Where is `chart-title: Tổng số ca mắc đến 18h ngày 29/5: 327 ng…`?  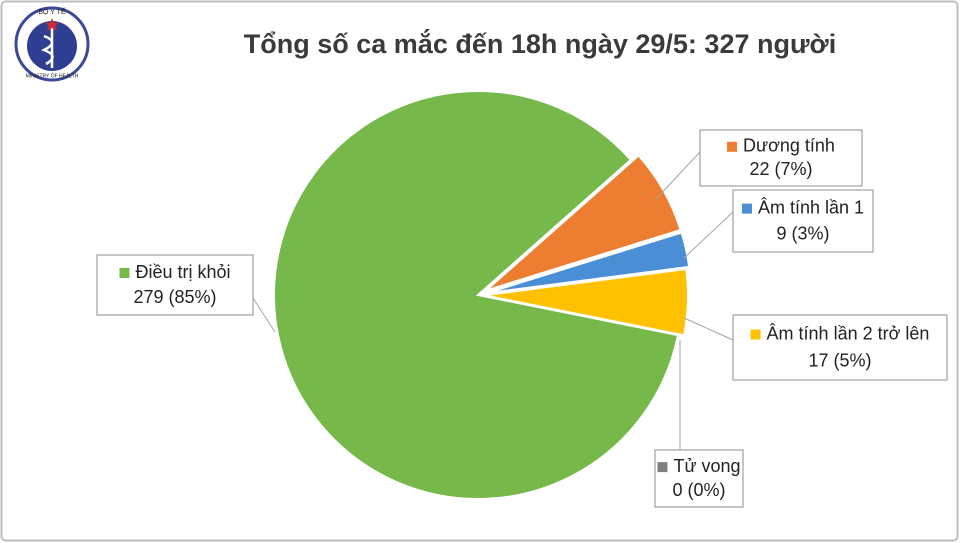
chart-title: Tổng số ca mắc đến 18h ngày 29/5: 327 ng… is located at coordinates (540, 43).